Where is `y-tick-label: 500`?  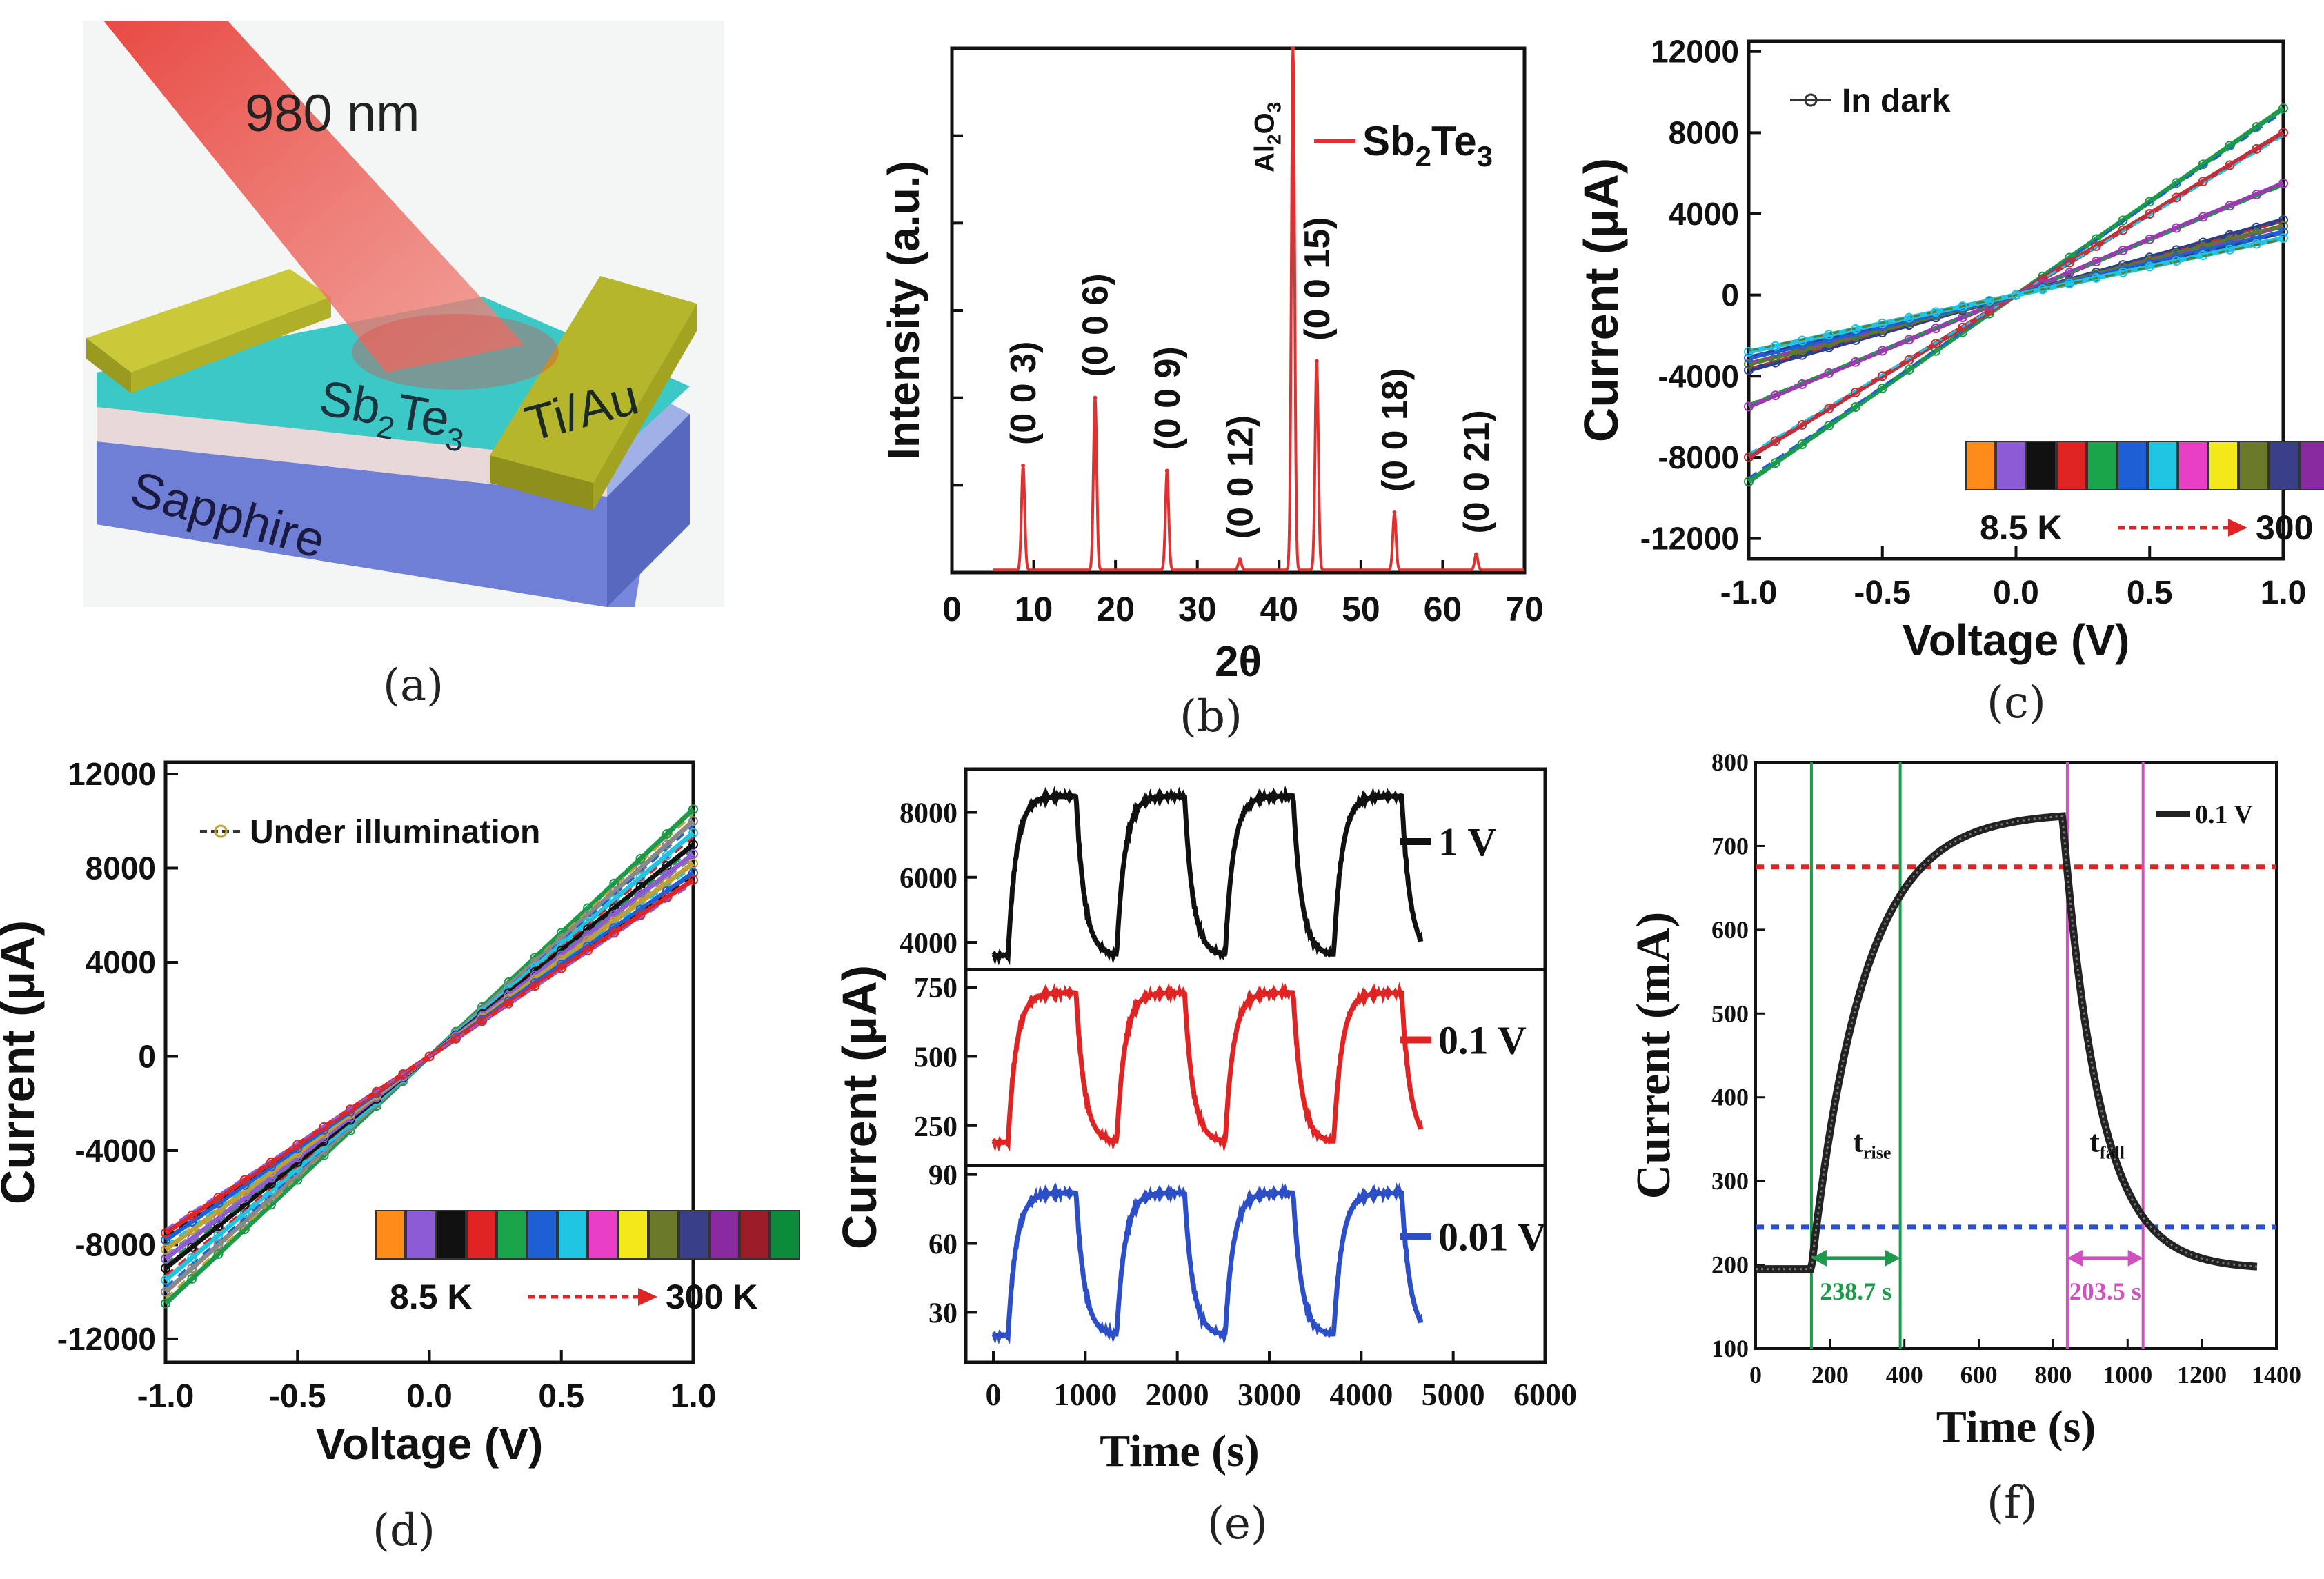 y-tick-label: 500 is located at coordinates (936, 1057).